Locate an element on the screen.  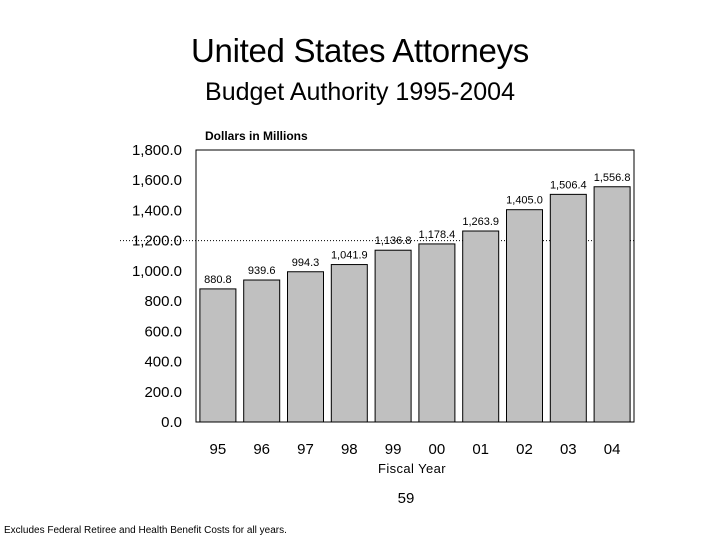
y-tick-label: 1,200.0 is located at coordinates (157, 241).